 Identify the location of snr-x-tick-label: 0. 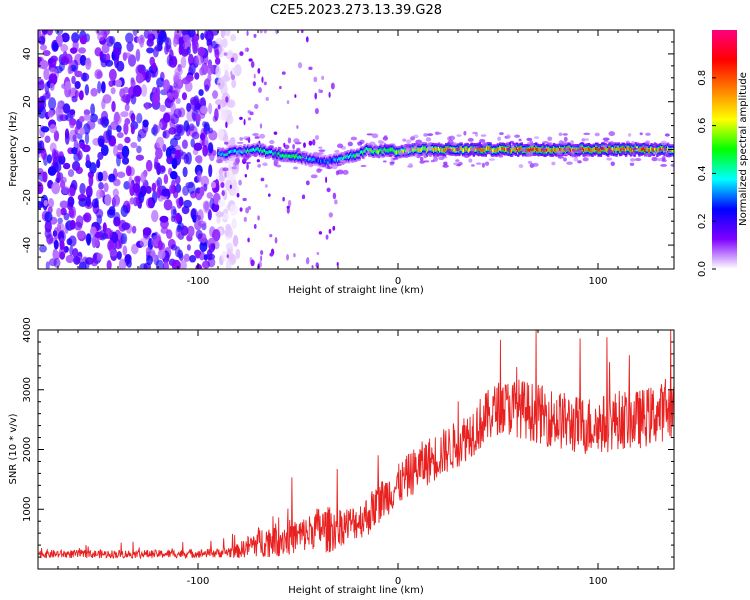
(398, 581).